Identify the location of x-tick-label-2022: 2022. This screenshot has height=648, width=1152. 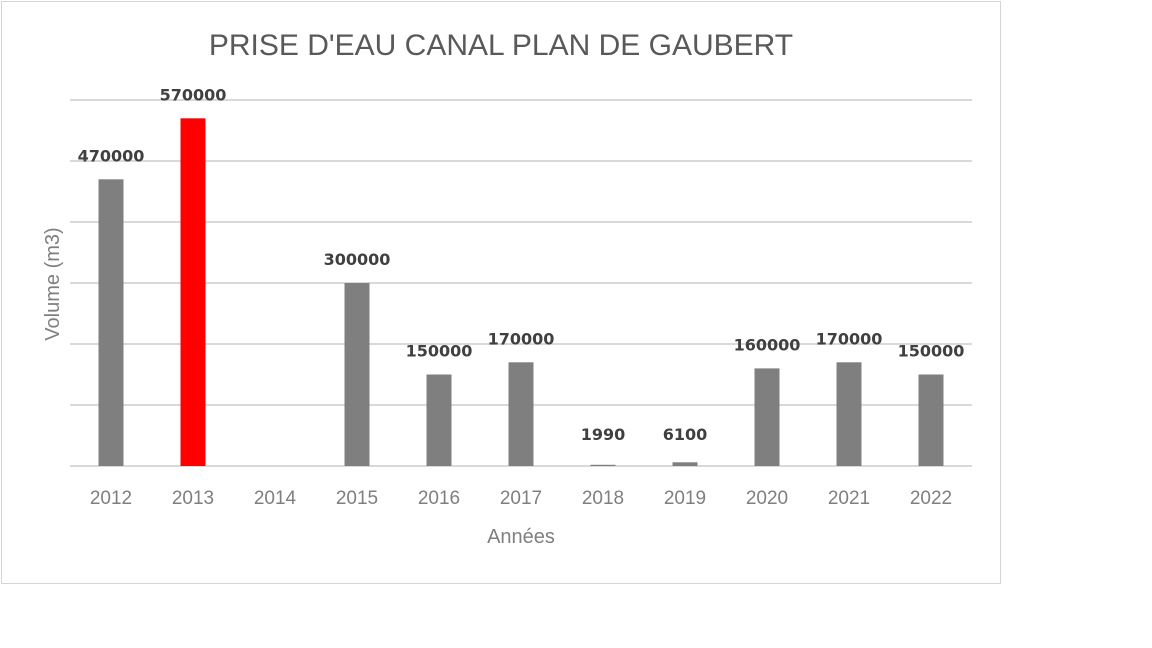
(931, 498).